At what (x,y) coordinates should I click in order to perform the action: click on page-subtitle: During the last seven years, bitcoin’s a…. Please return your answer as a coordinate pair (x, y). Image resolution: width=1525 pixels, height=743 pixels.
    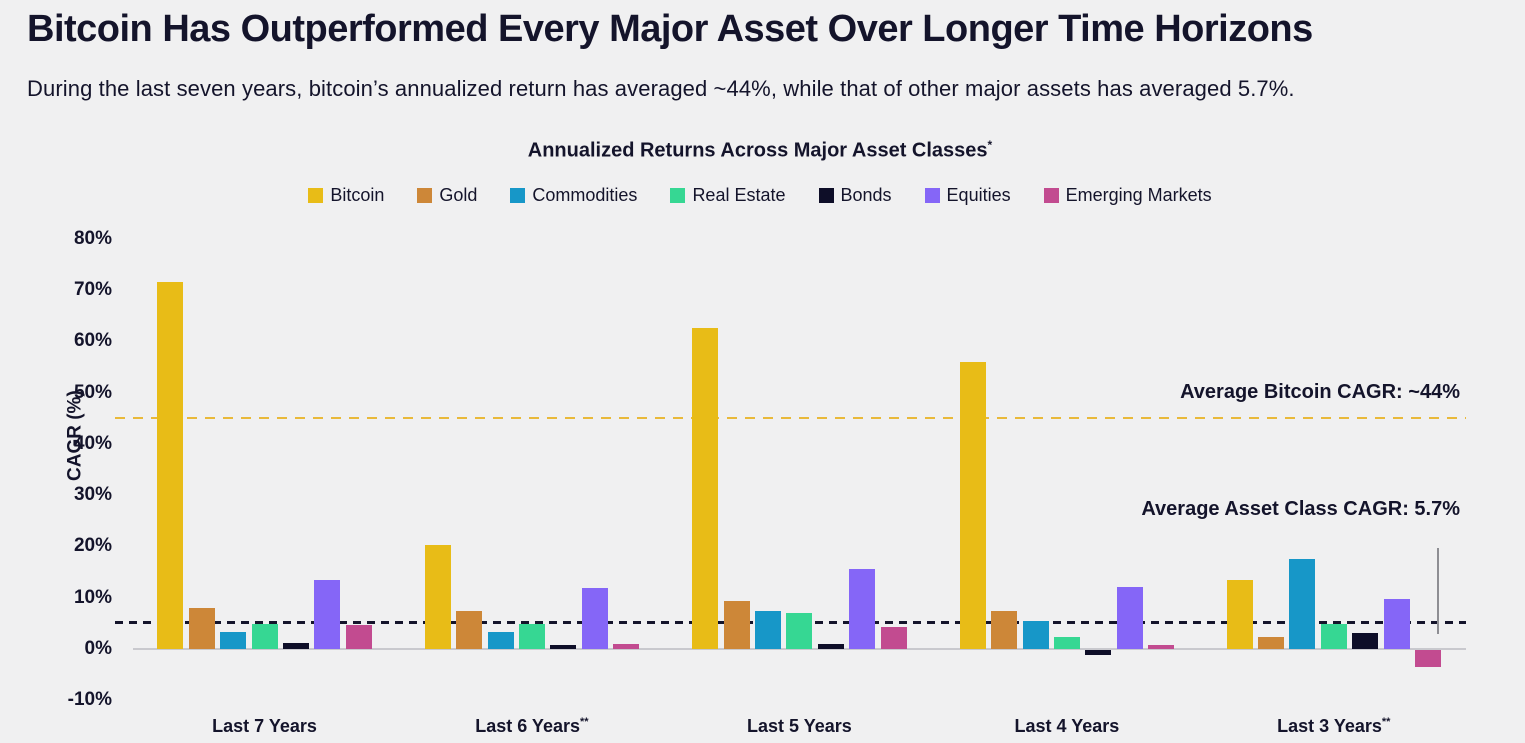
    Looking at the image, I should click on (661, 88).